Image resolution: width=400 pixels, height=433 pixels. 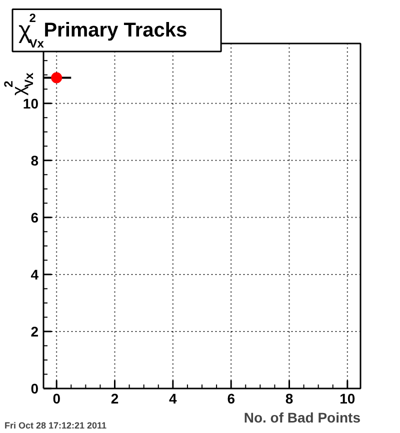 What do you see at coordinates (348, 398) in the screenshot?
I see `x-tick-label: 10` at bounding box center [348, 398].